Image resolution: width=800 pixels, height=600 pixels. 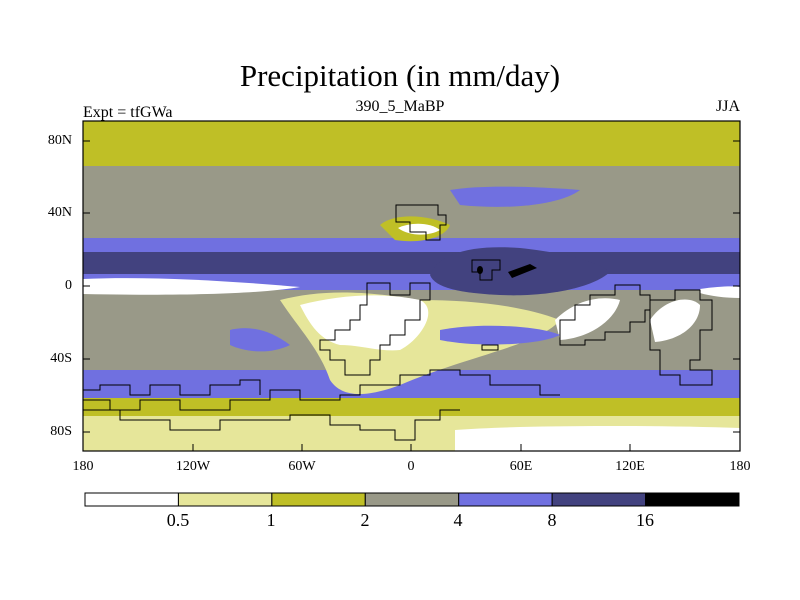 I want to click on lat-label-0: 0, so click(x=68, y=285).